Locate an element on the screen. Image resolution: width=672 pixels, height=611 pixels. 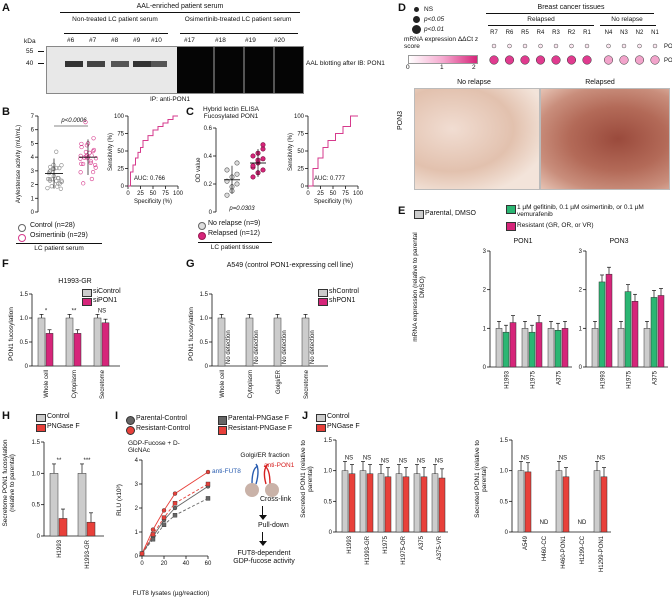
c-roc-auc: AUC: 0.777 is located at coordinates (330, 179).